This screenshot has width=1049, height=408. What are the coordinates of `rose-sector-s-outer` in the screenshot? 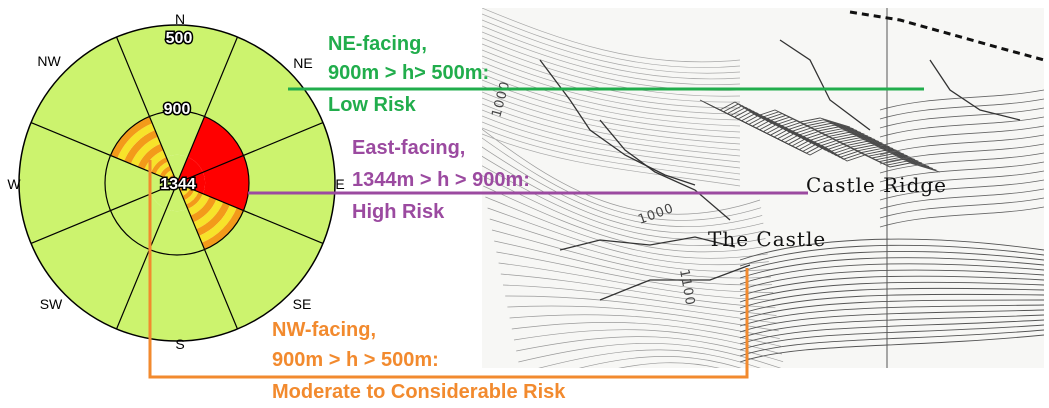 It's located at (177, 295).